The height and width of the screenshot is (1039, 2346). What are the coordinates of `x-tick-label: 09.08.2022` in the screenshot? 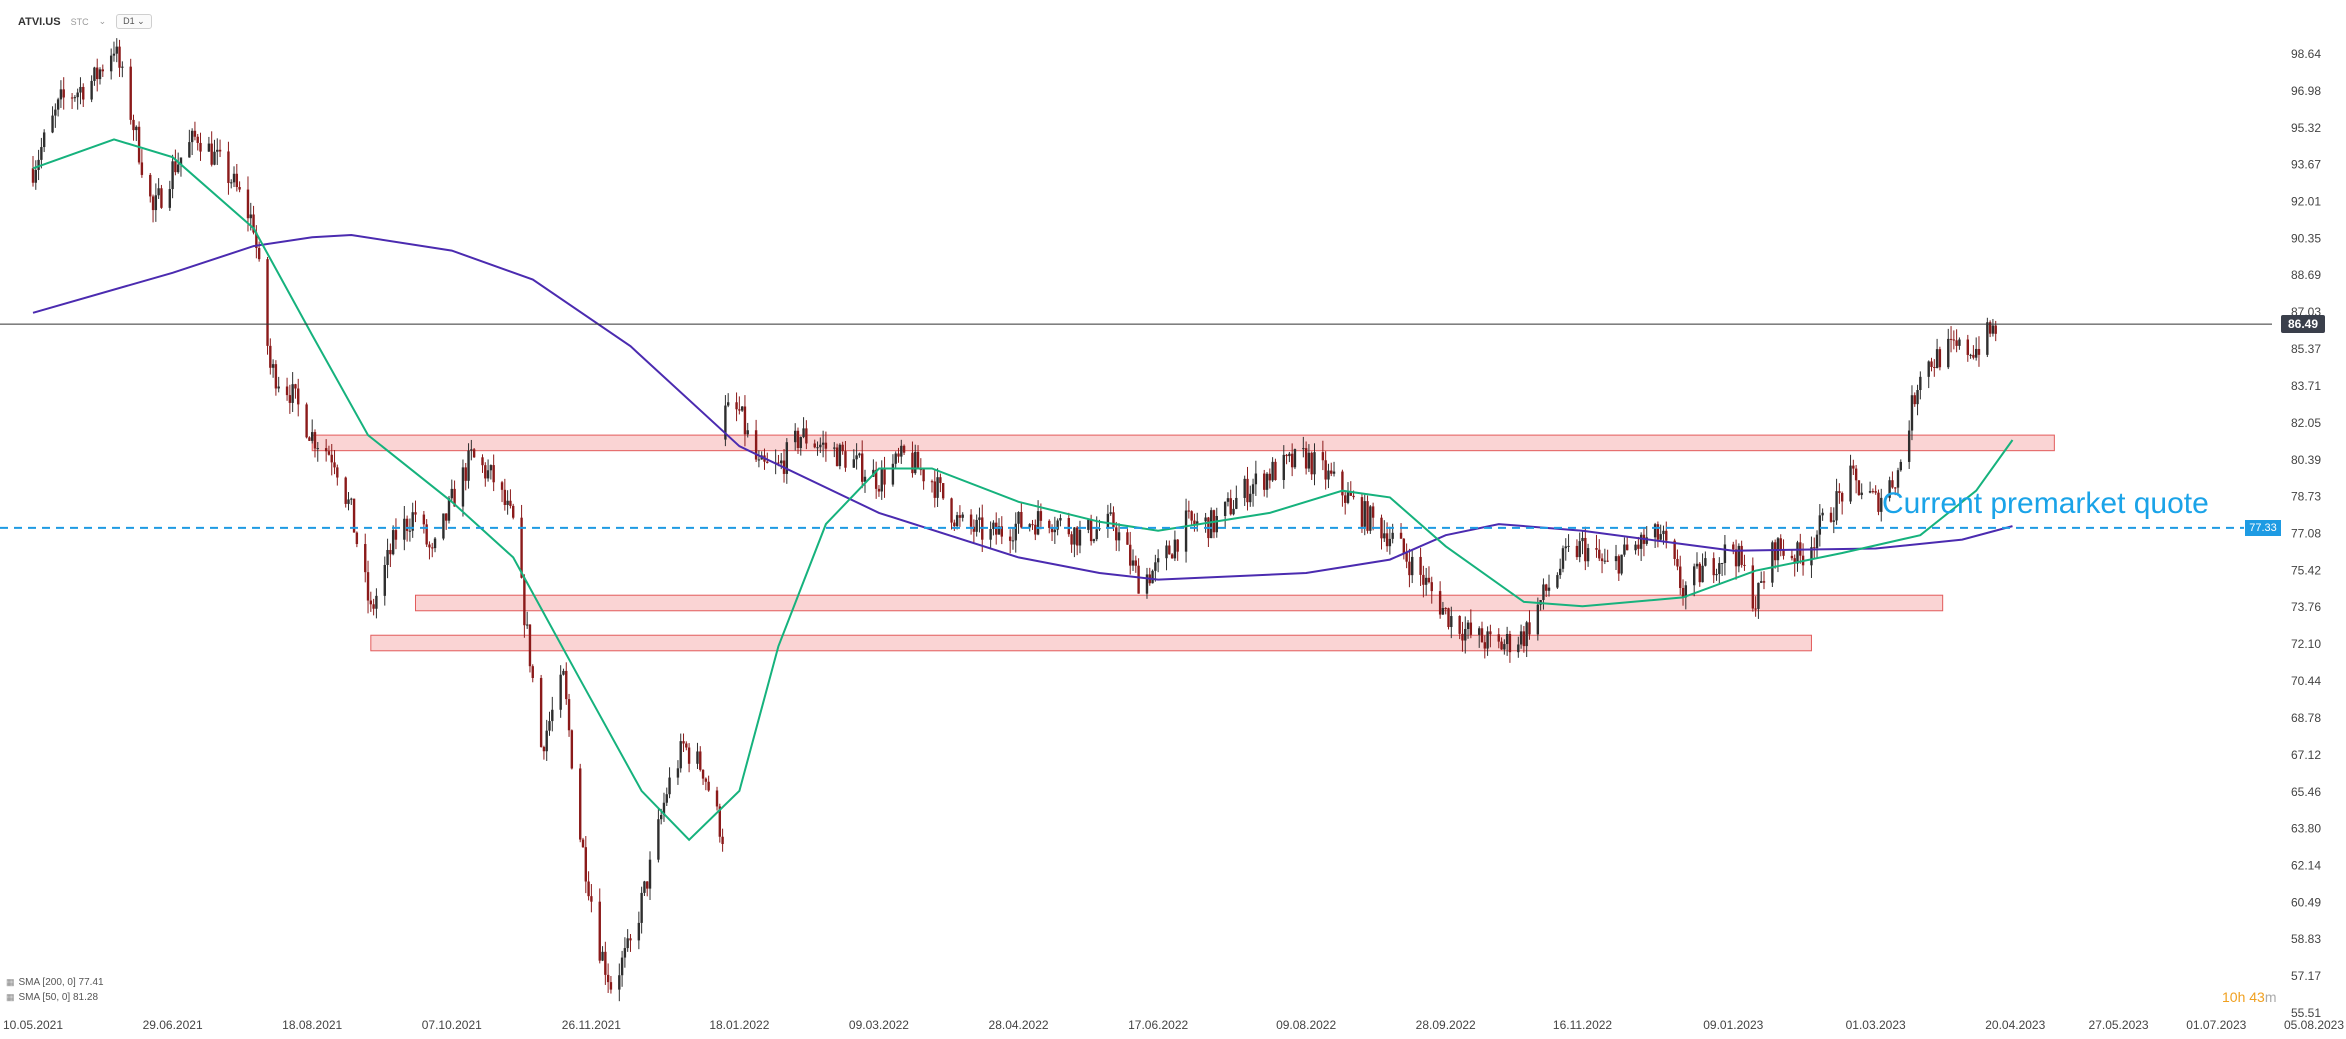 It's located at (1306, 1025).